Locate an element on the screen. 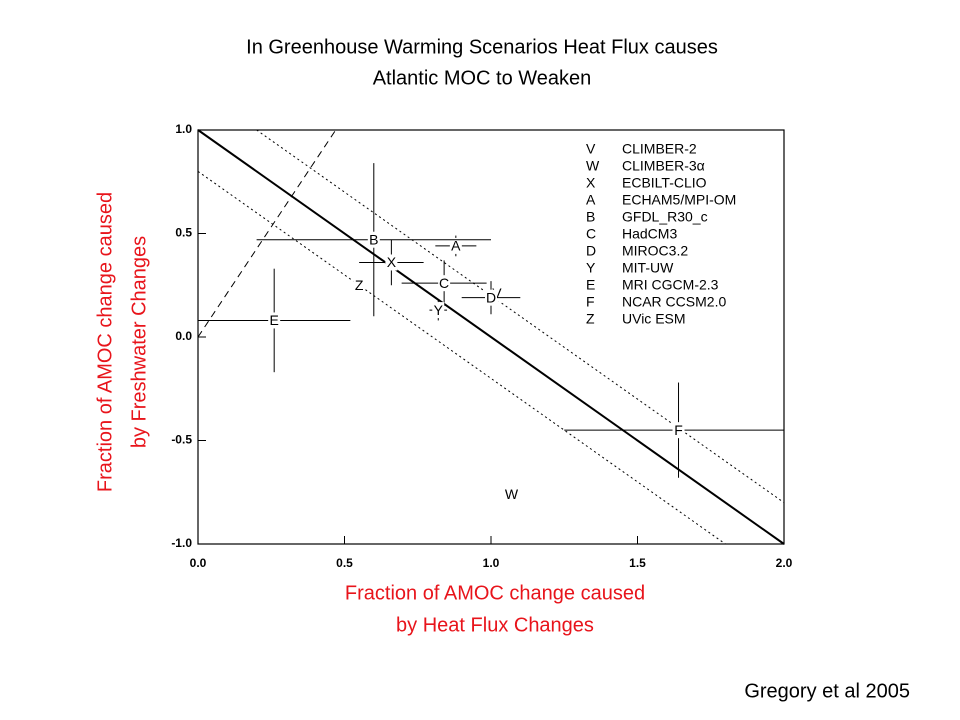 The image size is (960, 720). point-marker: B is located at coordinates (373, 239).